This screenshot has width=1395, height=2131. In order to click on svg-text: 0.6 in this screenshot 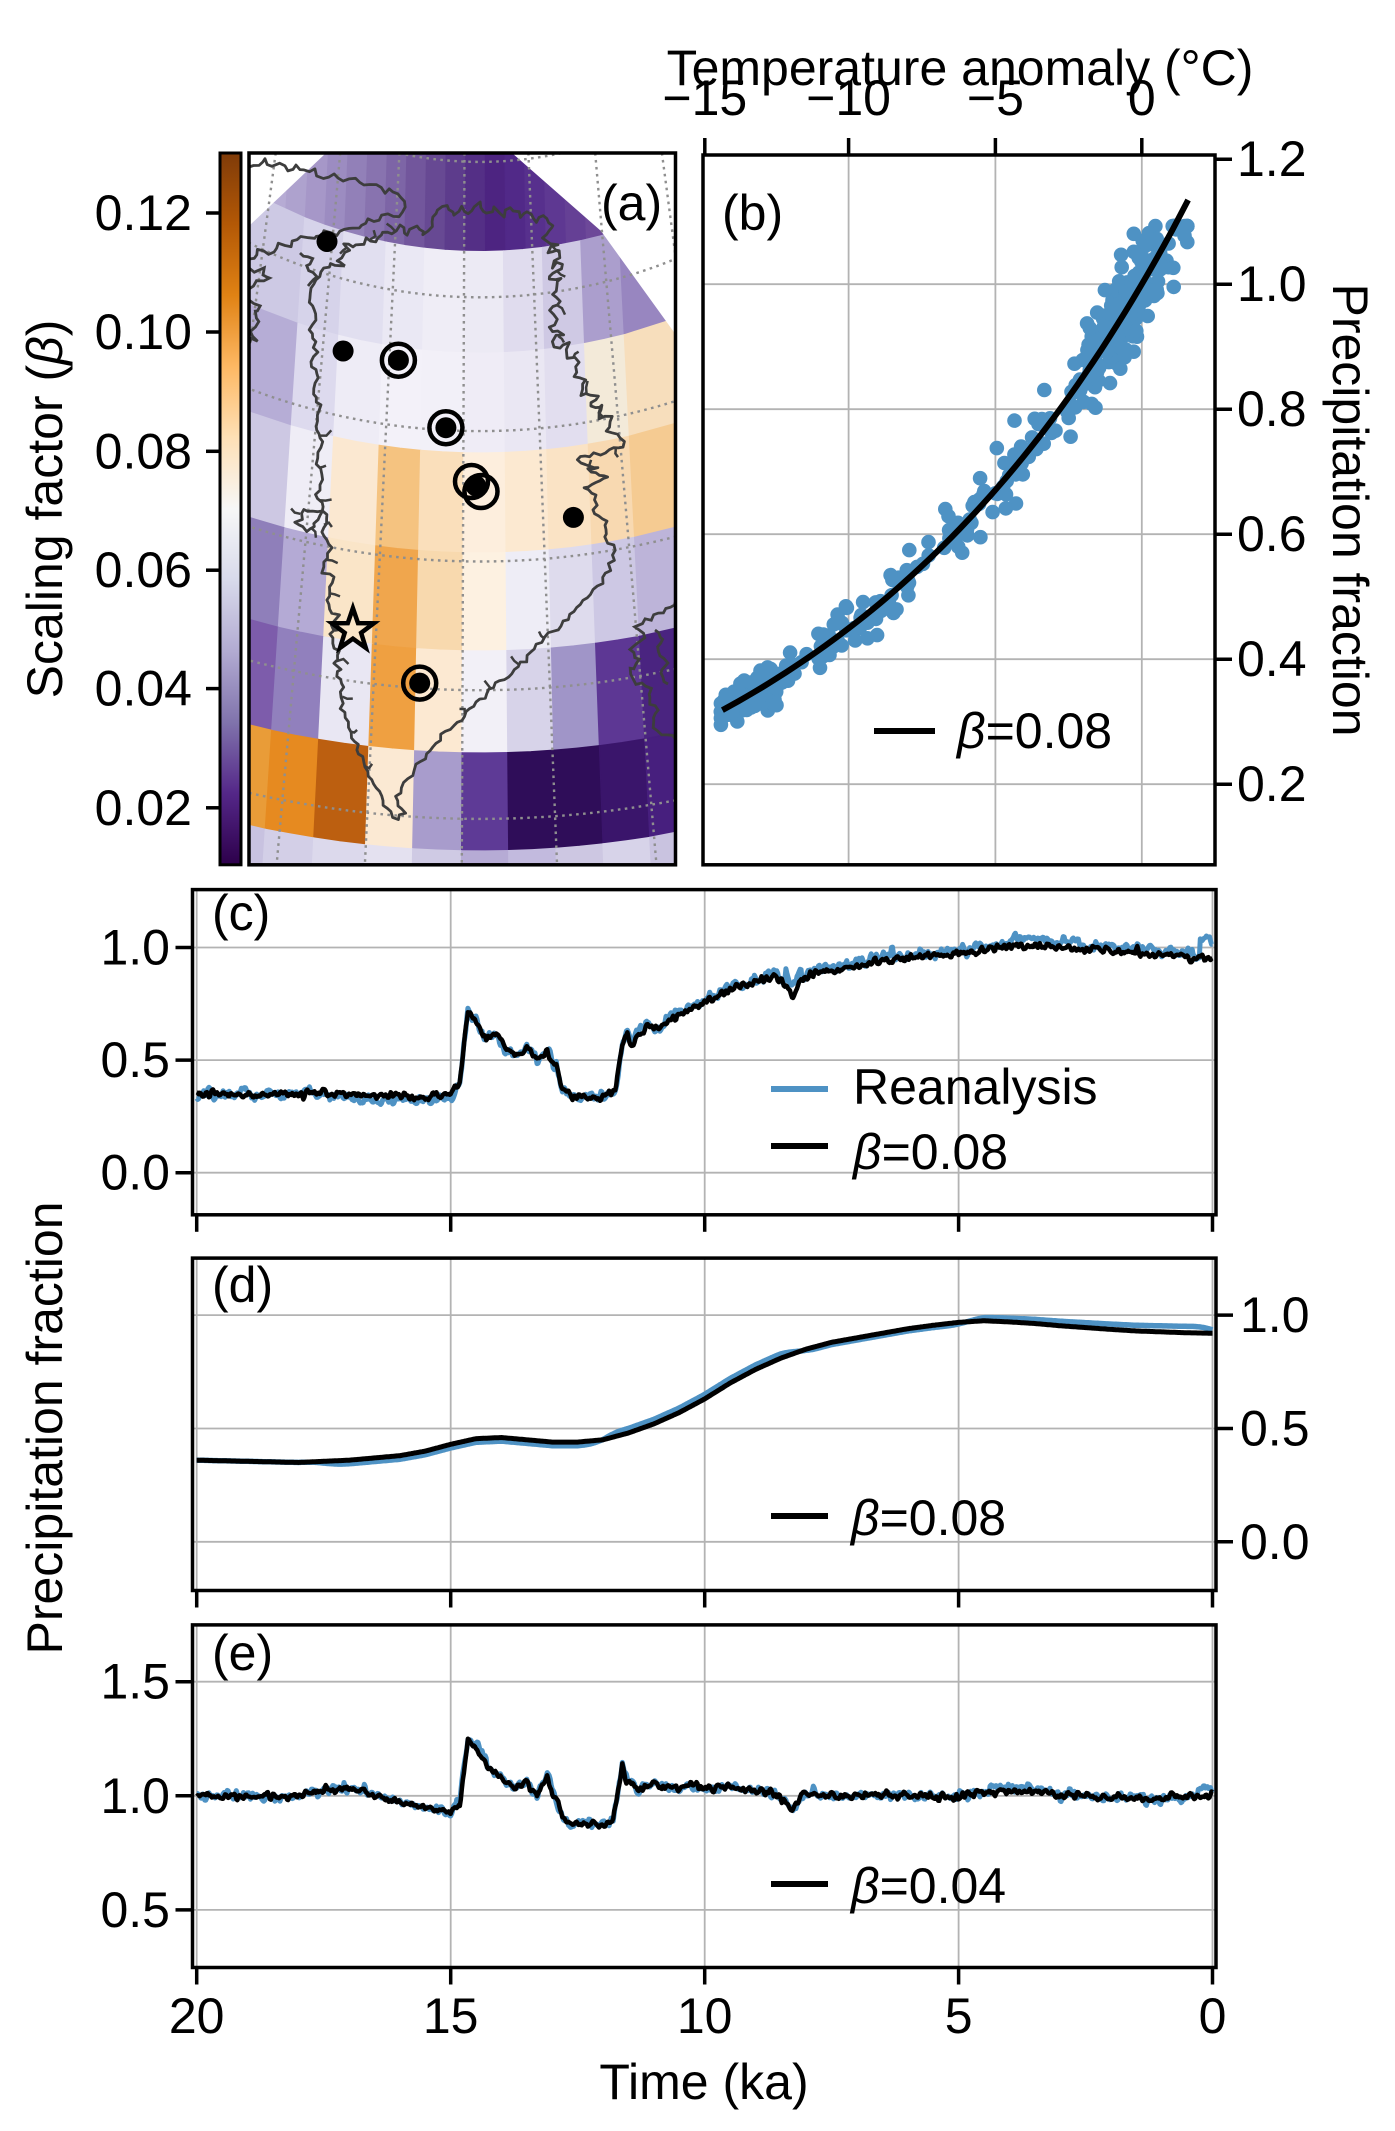, I will do `click(1272, 534)`.